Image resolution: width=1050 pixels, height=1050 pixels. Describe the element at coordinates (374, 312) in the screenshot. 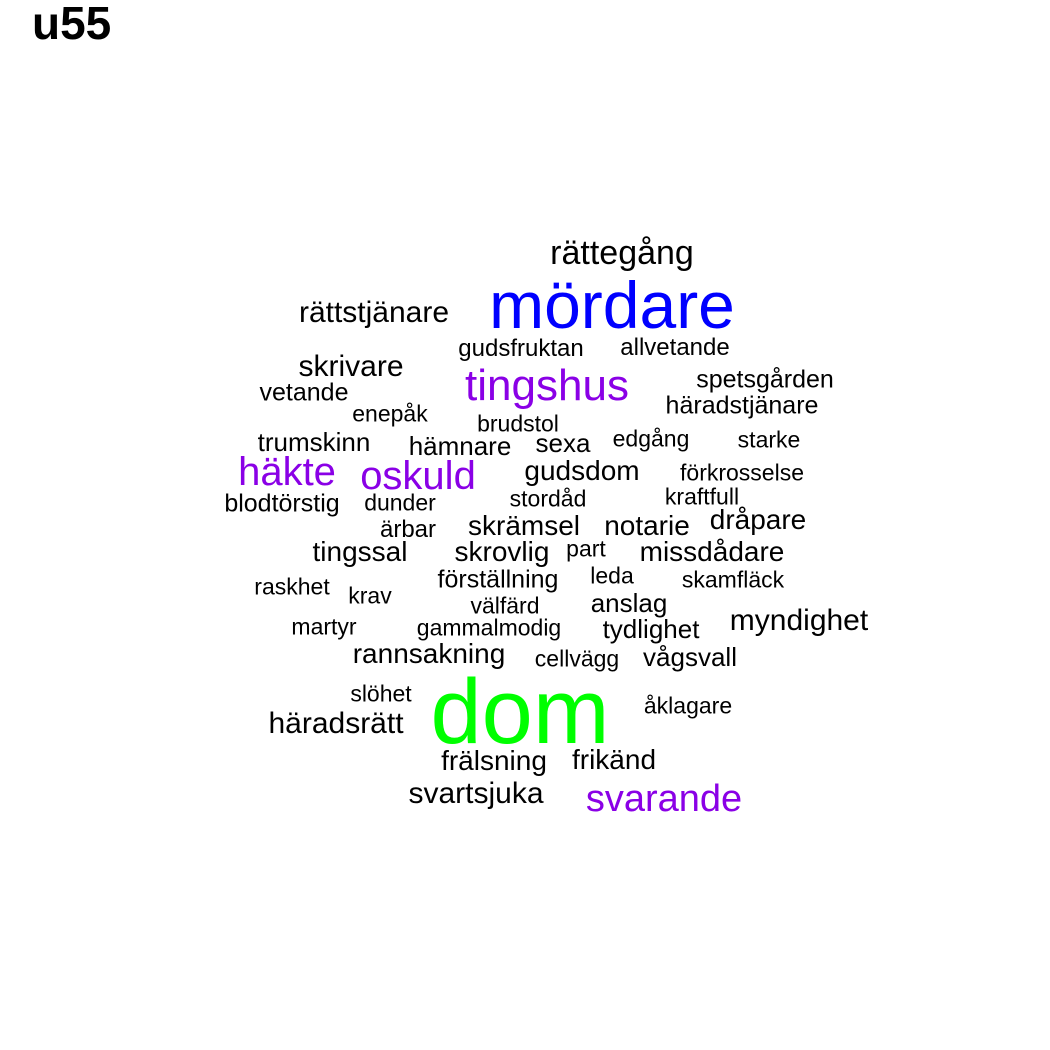

I see `word-rättstjänare: rättstjänare` at that location.